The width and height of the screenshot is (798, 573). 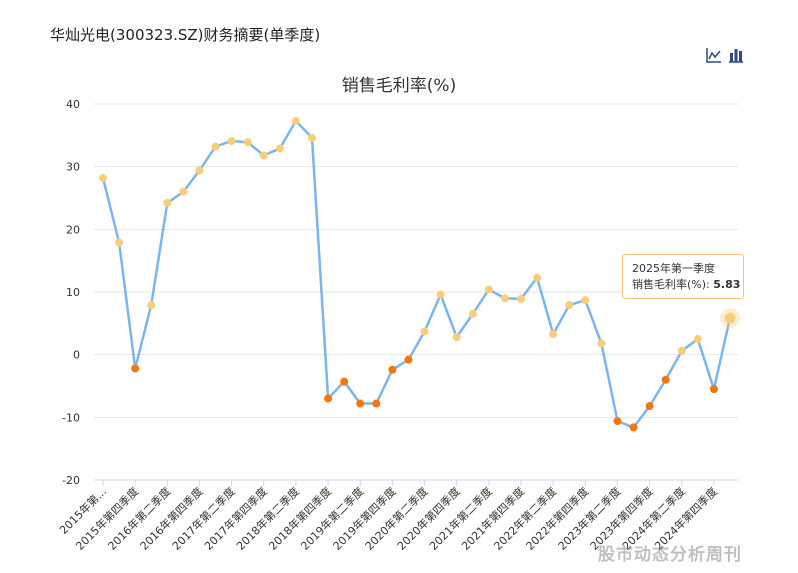 What do you see at coordinates (73, 104) in the screenshot?
I see `y-tick-label: 40` at bounding box center [73, 104].